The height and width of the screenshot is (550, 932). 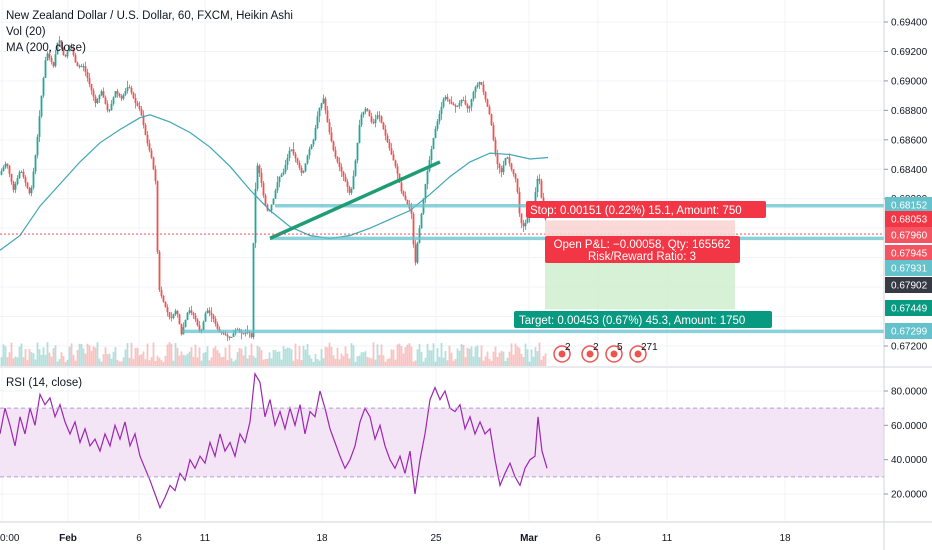 What do you see at coordinates (909, 426) in the screenshot?
I see `rsi-tick-label: 60.0000` at bounding box center [909, 426].